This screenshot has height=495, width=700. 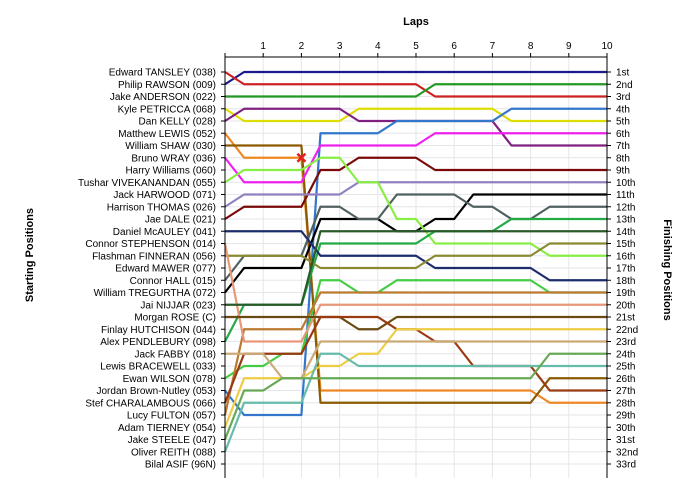 I want to click on starting-position-label: Tushar VIVEKANANDAN (055), so click(x=147, y=183).